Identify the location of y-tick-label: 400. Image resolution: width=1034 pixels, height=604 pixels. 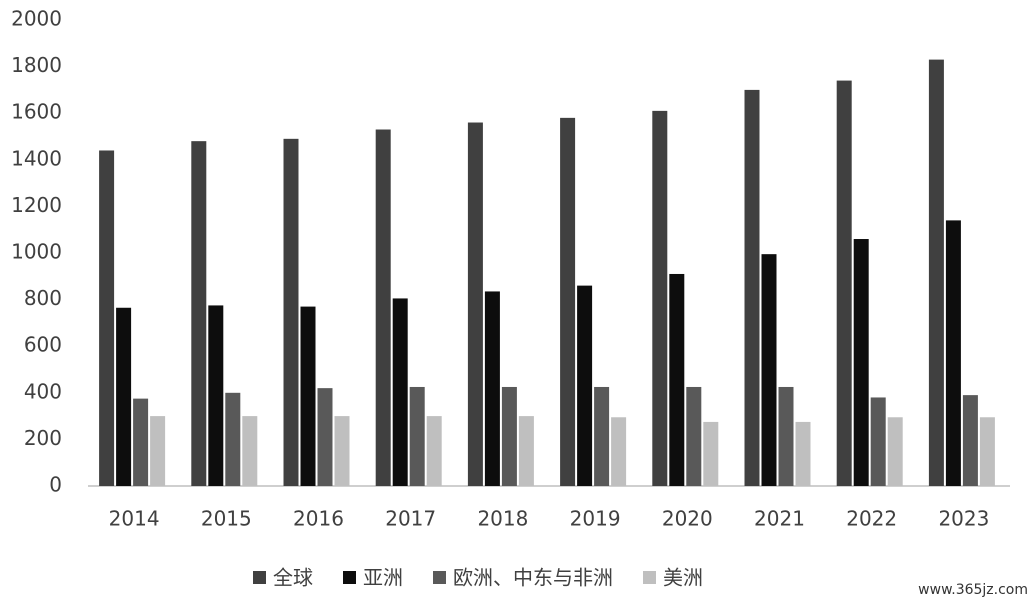
(43, 391).